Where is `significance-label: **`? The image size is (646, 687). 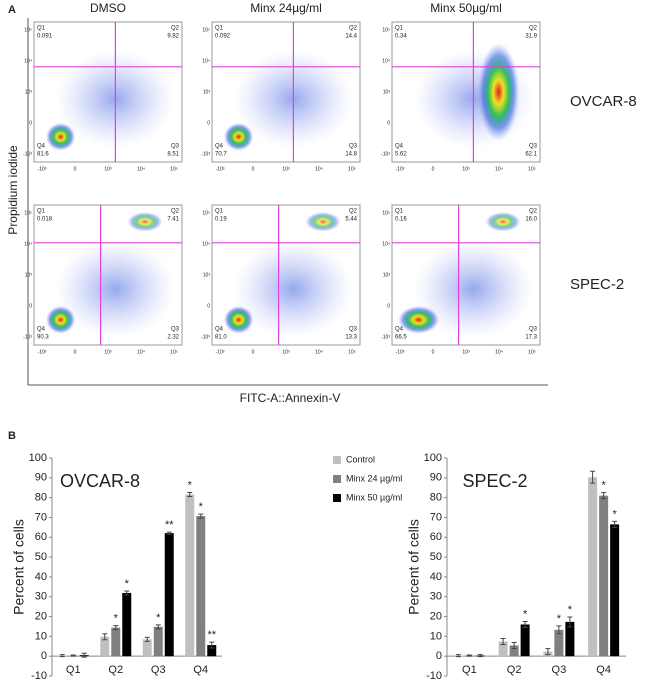 significance-label: ** is located at coordinates (211, 635).